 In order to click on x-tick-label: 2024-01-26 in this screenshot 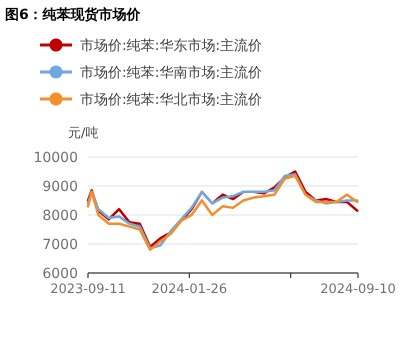, I will do `click(190, 289)`.